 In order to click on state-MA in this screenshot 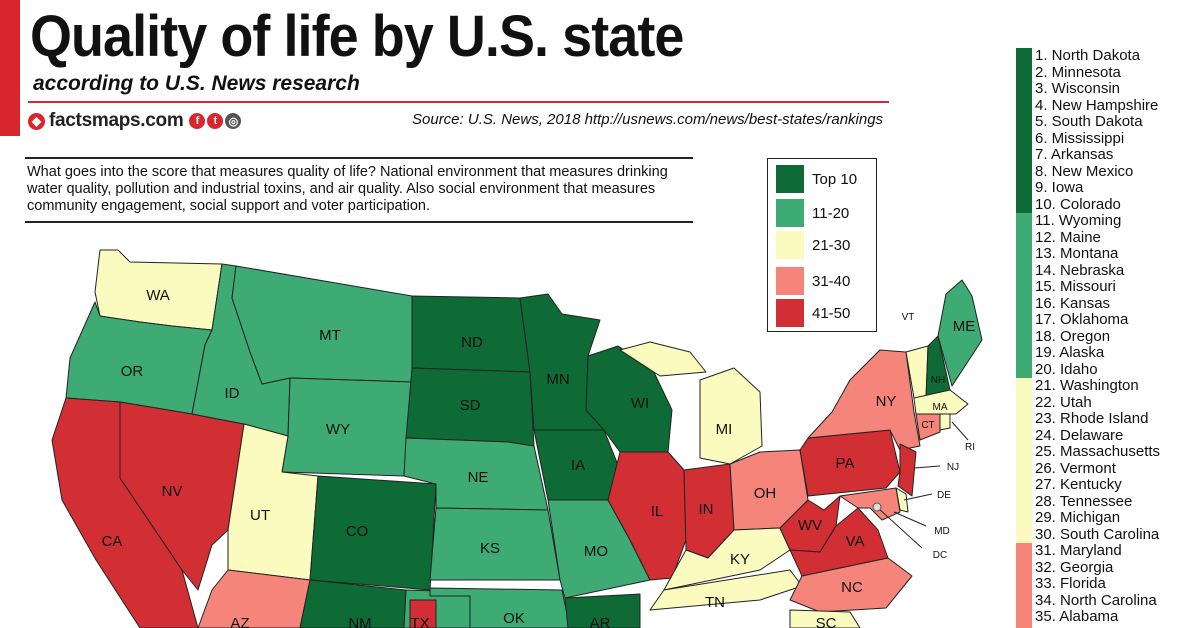, I will do `click(941, 402)`.